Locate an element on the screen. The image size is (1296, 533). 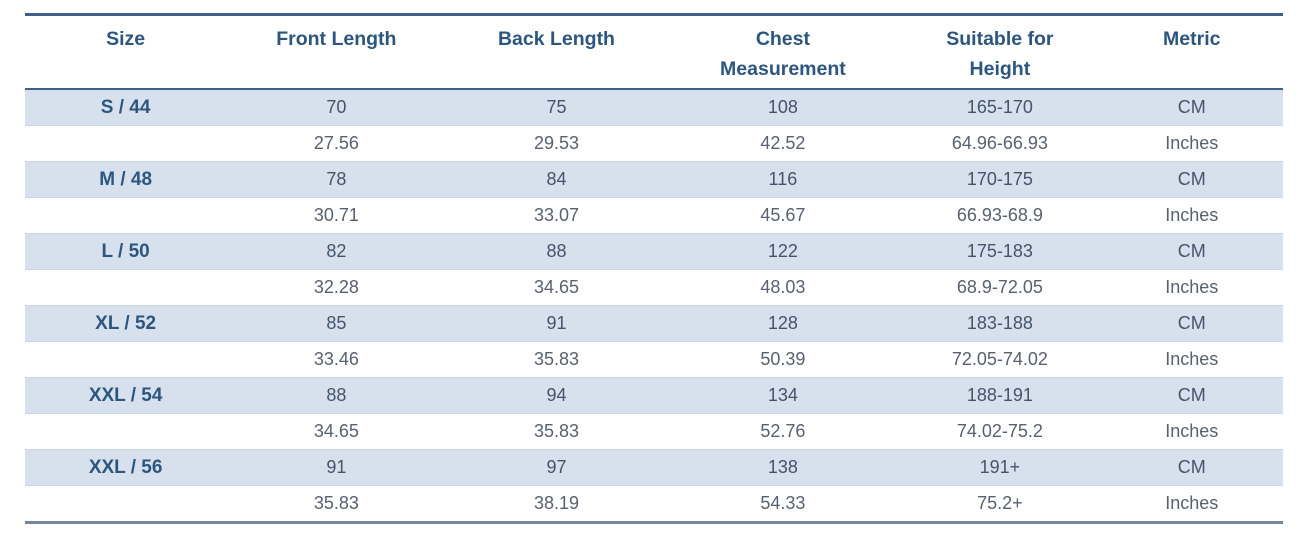
column-header-back-length: Back Length is located at coordinates (556, 52).